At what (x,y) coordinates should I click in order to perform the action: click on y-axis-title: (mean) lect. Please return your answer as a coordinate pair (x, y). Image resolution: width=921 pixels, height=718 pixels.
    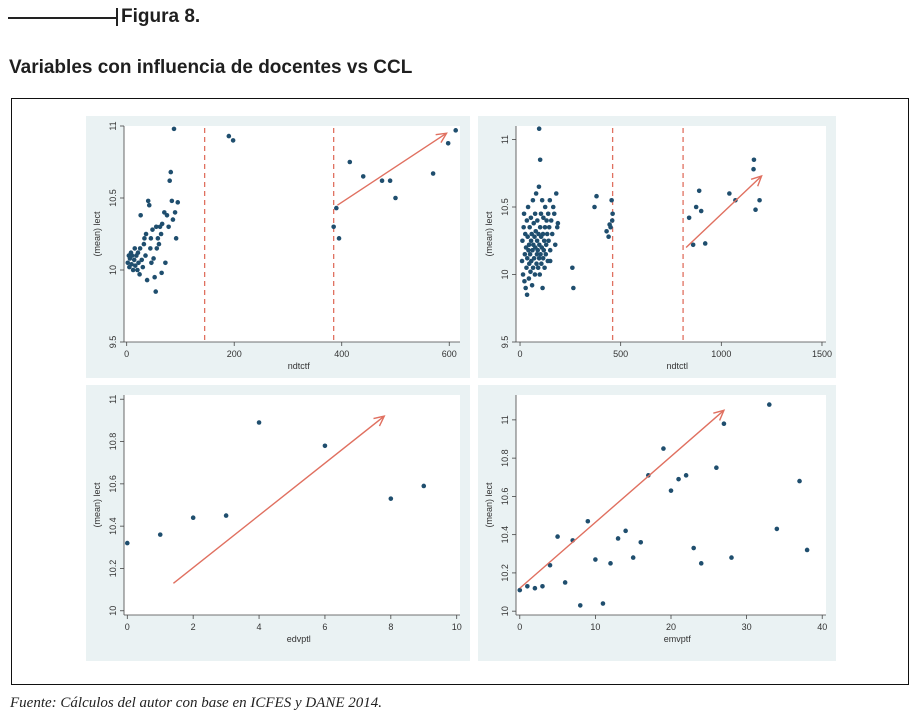
    Looking at the image, I should click on (97, 505).